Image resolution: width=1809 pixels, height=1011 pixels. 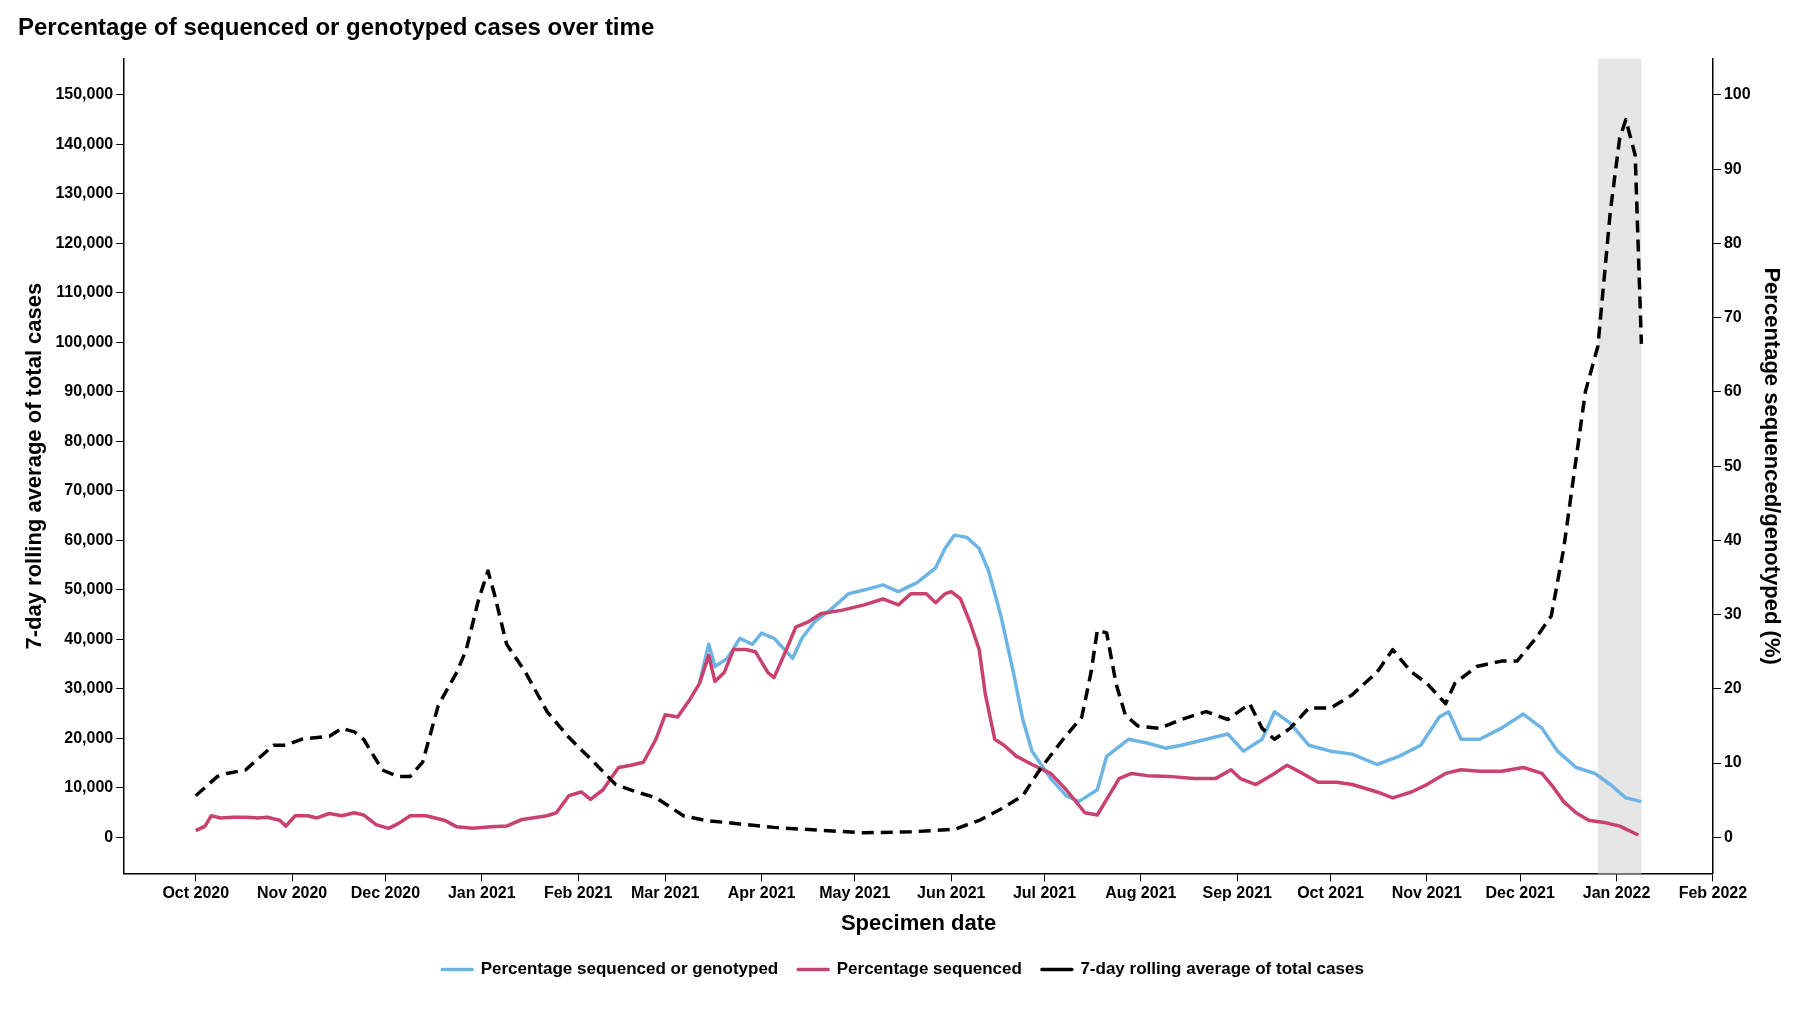 What do you see at coordinates (84, 94) in the screenshot?
I see `y-tick-label: 150,000` at bounding box center [84, 94].